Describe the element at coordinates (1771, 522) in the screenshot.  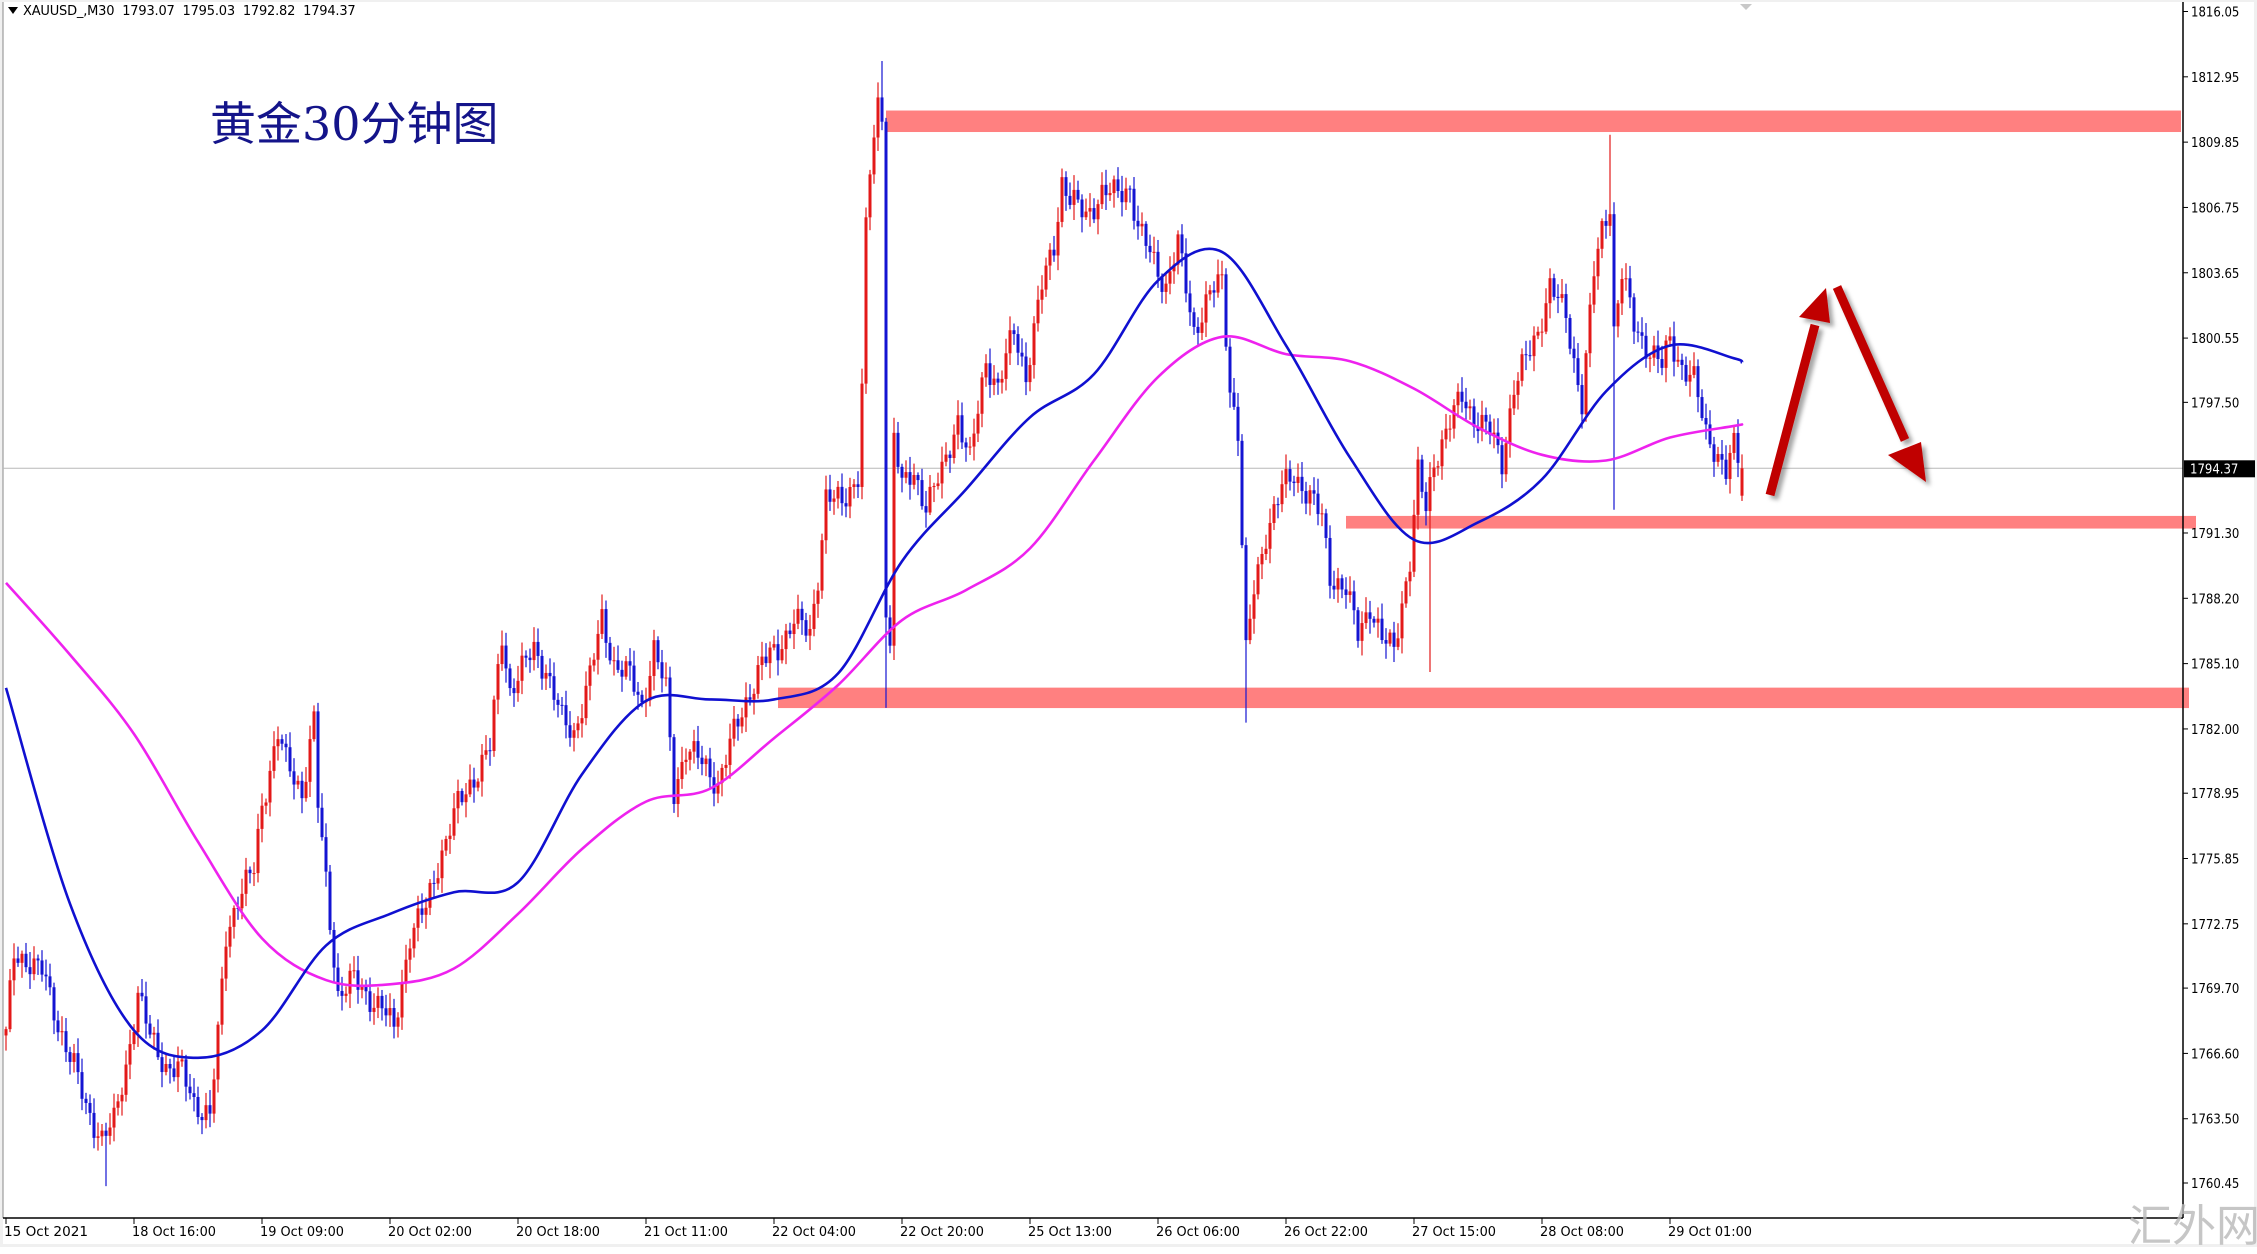
I see `zone-band` at that location.